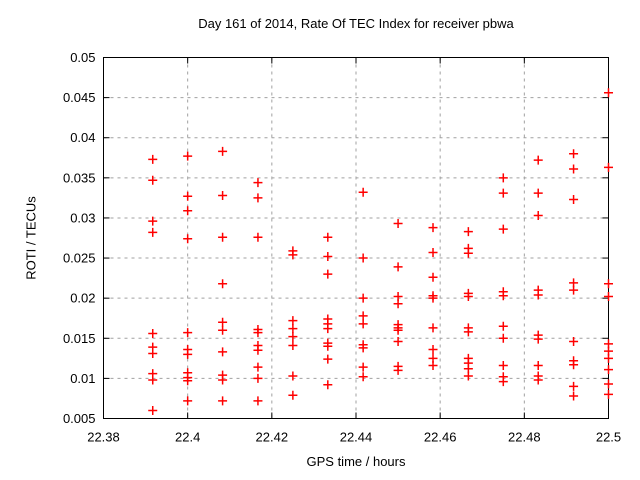 The width and height of the screenshot is (640, 480). Describe the element at coordinates (82, 298) in the screenshot. I see `y-tick-label: 0.02` at that location.